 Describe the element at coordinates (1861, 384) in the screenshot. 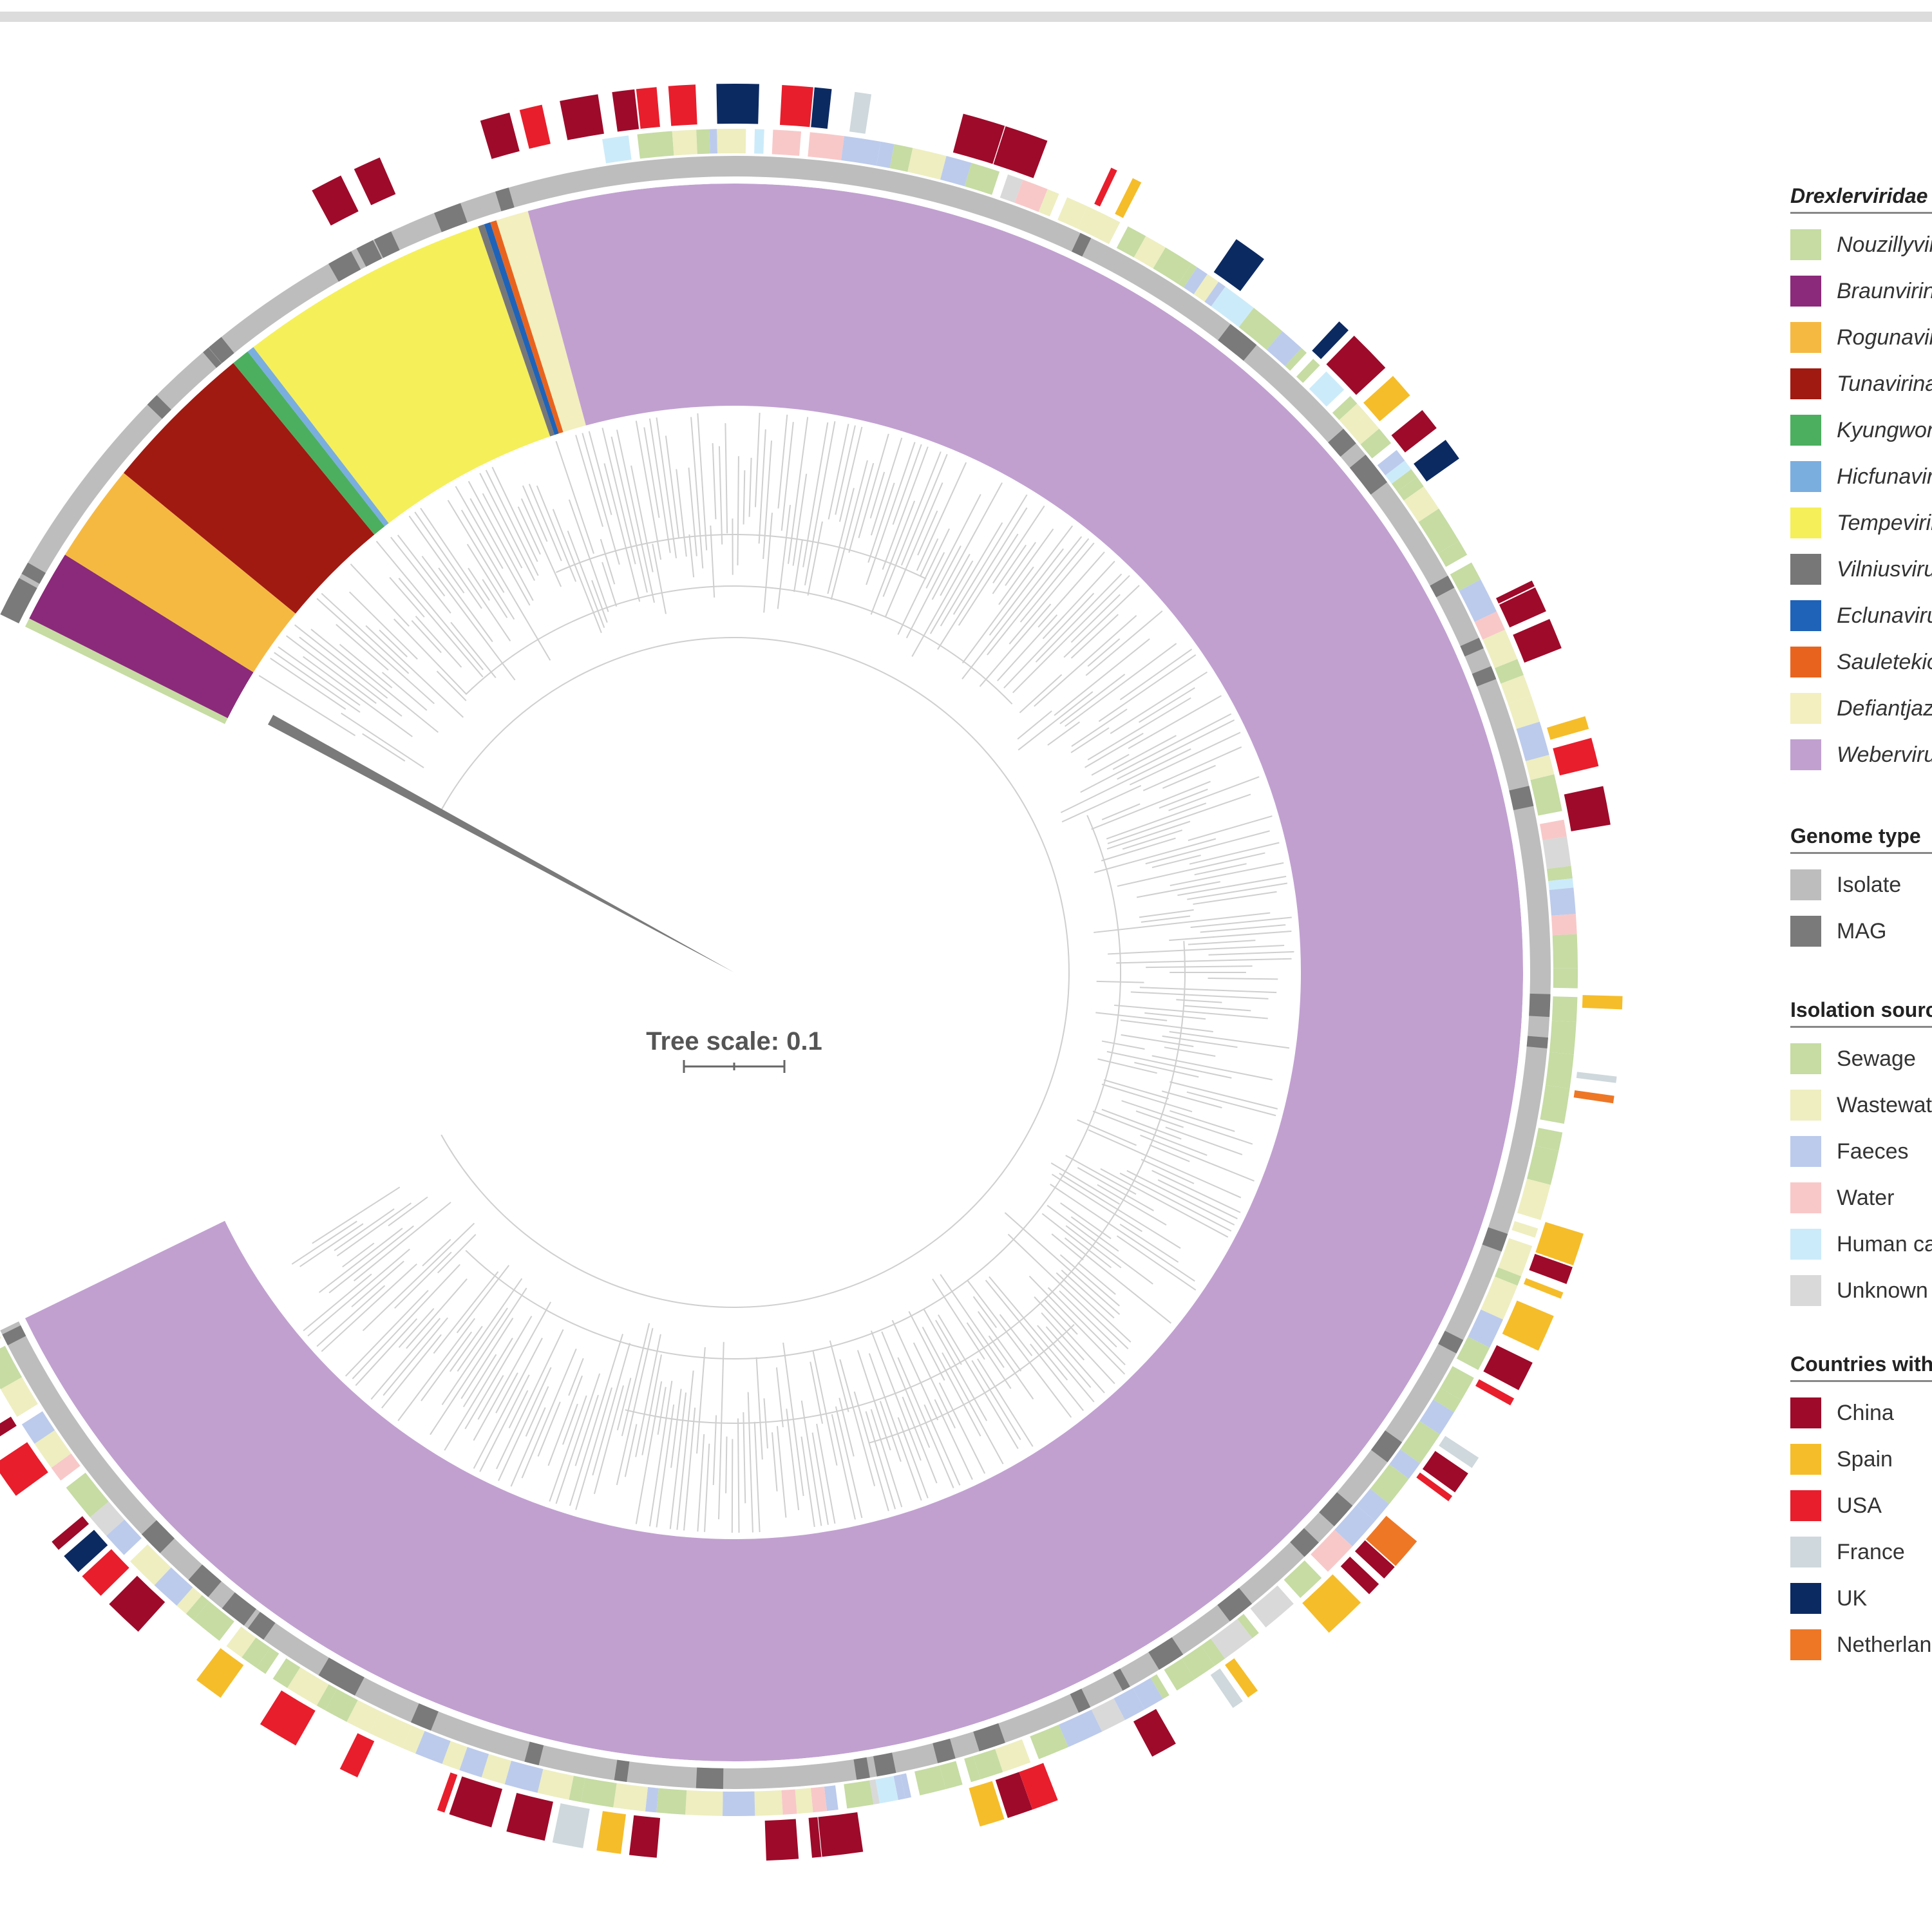

I see `legend-item: Tunavirinae` at that location.